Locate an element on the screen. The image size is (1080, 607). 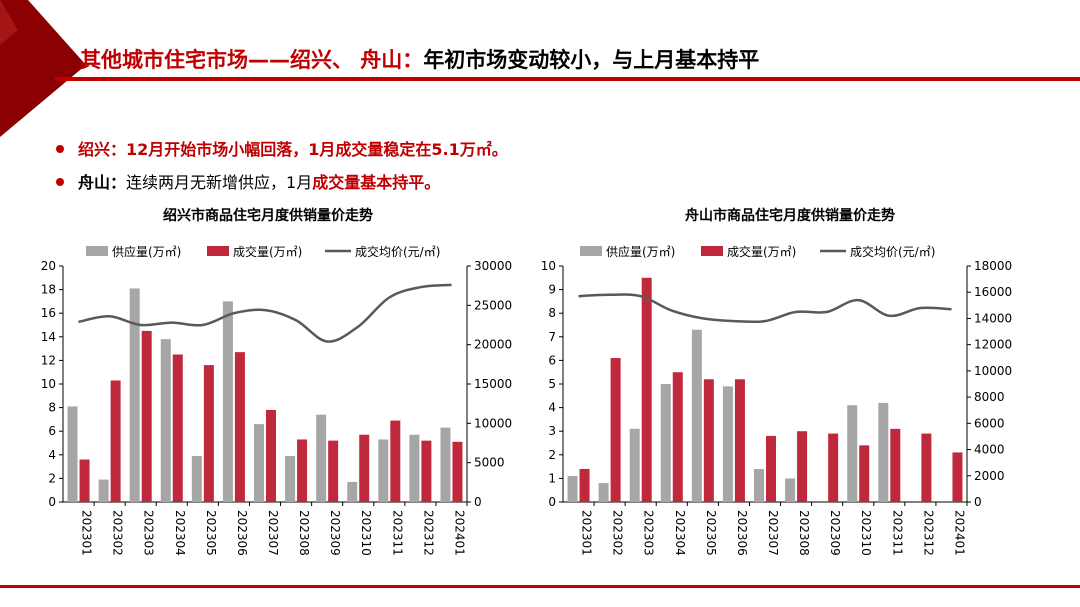
bullet-label: 舟山： is located at coordinates (102, 182).